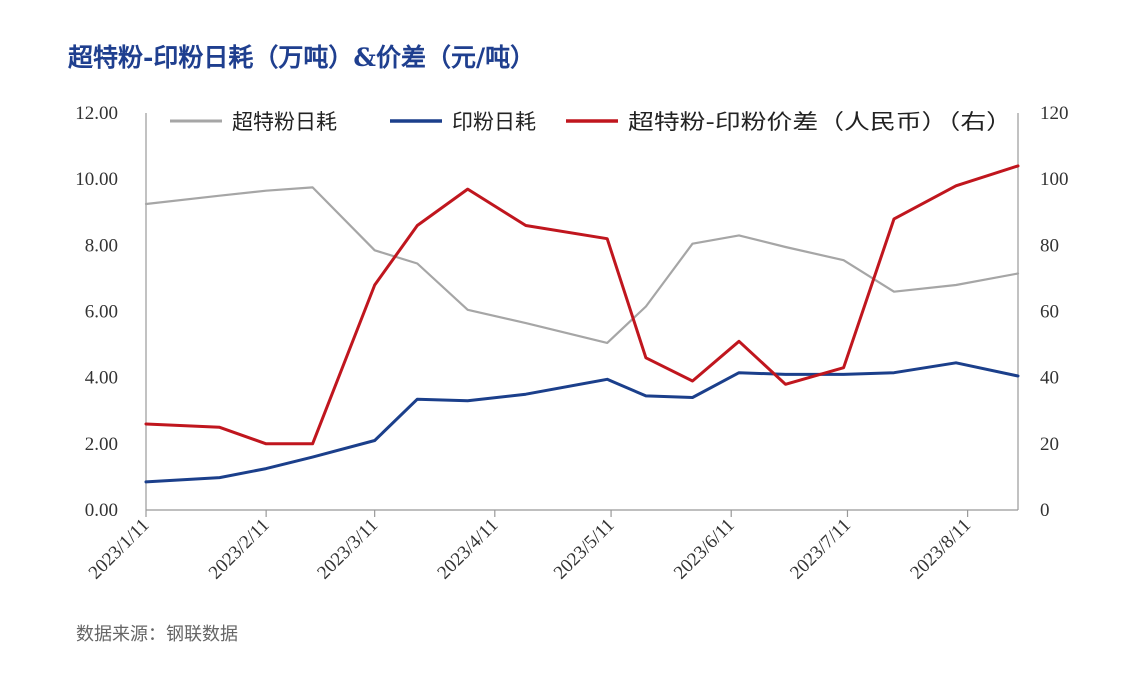  I want to click on x-tick-label: 2023/7/11, so click(820, 549).